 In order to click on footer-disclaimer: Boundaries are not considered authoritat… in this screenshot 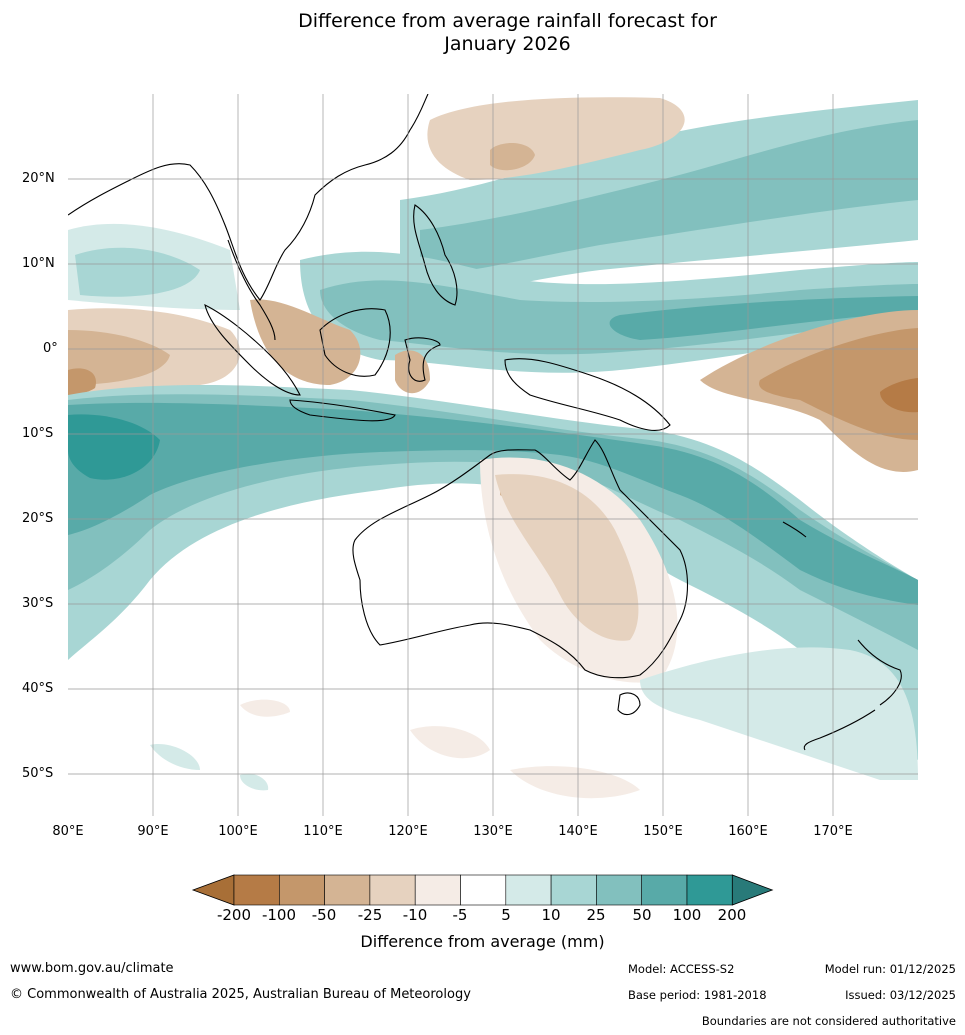, I will do `click(828, 1021)`.